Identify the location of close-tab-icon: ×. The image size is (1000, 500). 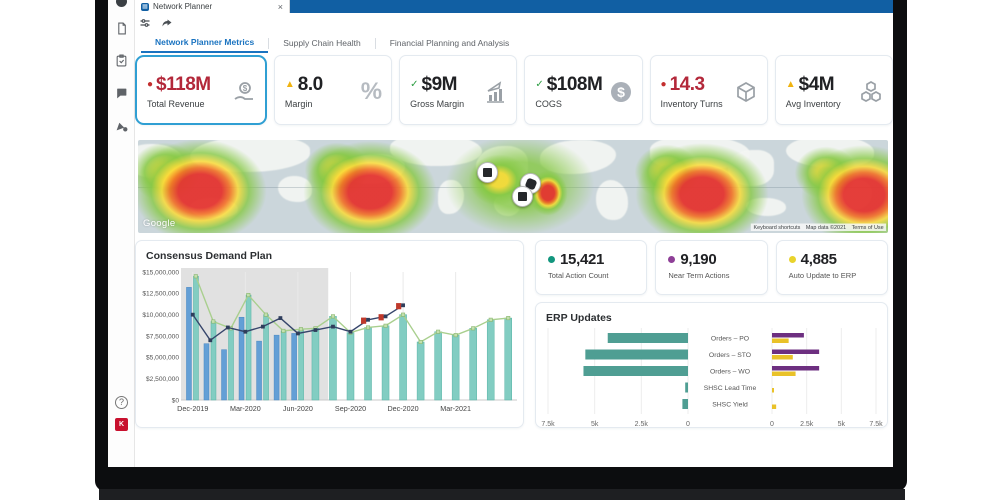
(280, 6).